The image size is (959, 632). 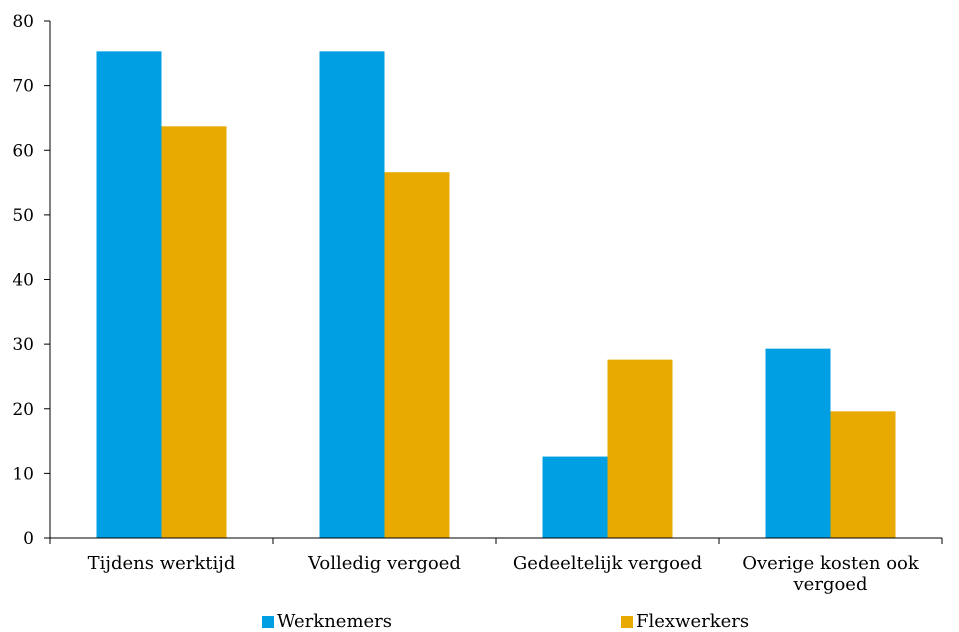 I want to click on x-category-label: Volledig vergoed, so click(x=384, y=563).